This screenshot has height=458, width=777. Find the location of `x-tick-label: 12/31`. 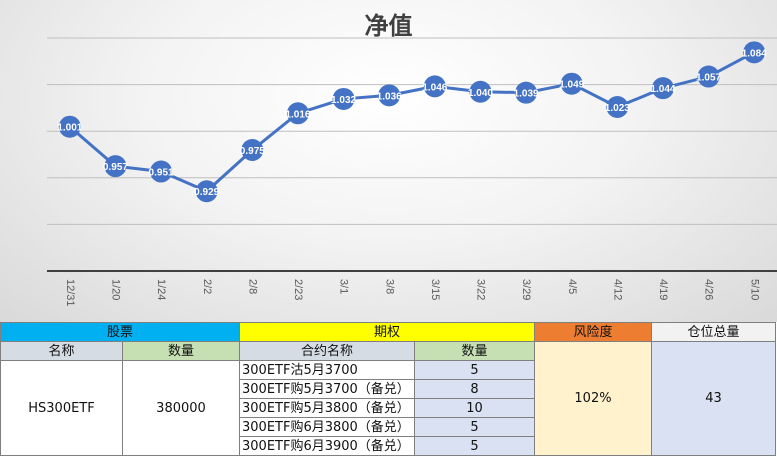

x-tick-label: 12/31 is located at coordinates (70, 293).